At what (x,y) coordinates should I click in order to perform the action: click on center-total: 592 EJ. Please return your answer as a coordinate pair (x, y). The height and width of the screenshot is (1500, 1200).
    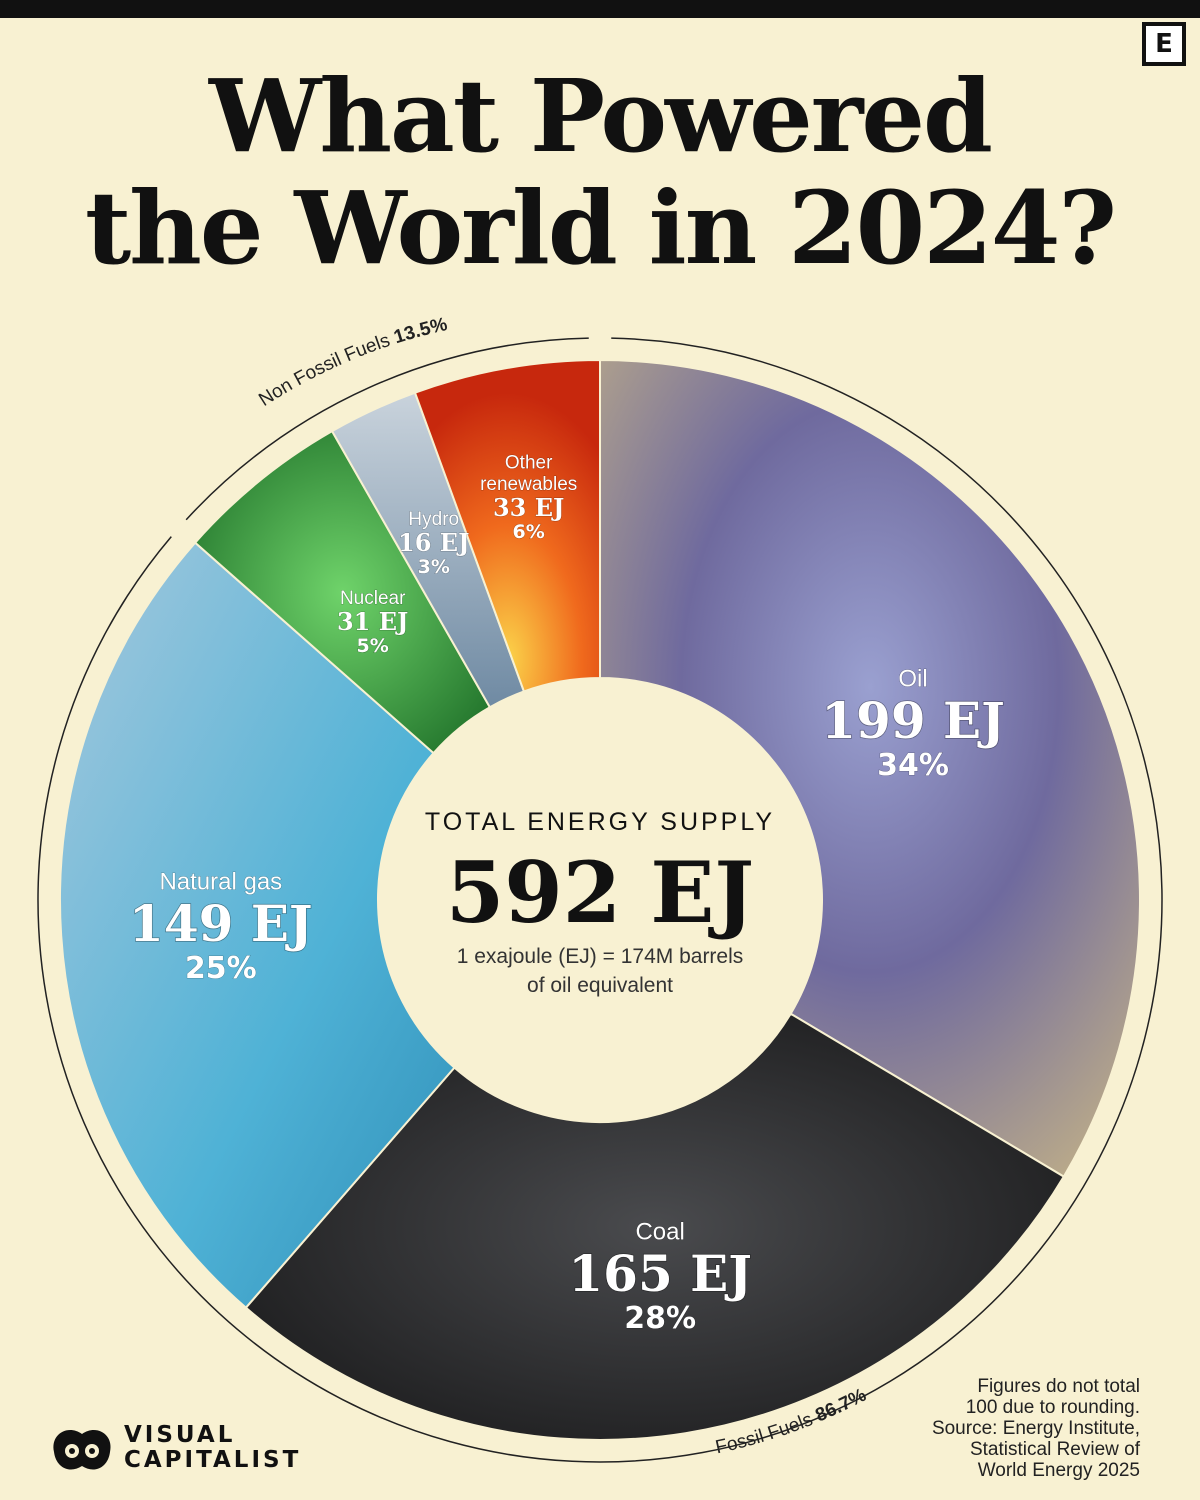
    Looking at the image, I should click on (600, 892).